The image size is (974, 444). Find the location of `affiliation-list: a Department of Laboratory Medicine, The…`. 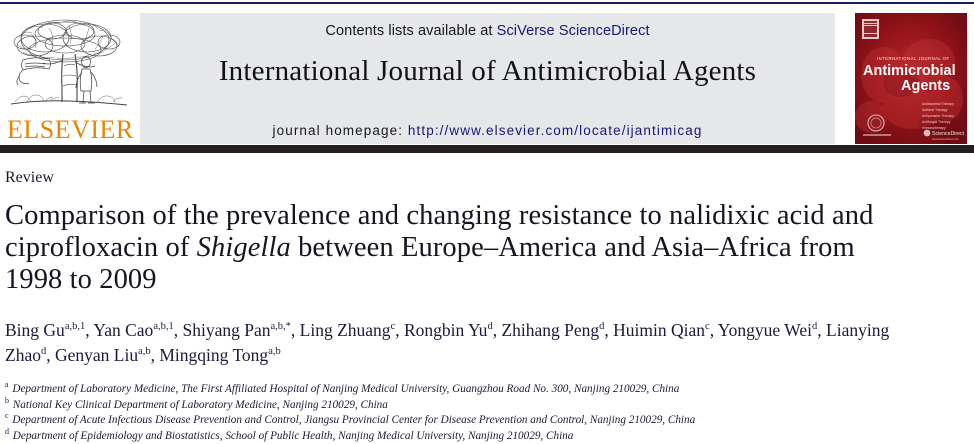

affiliation-list: a Department of Laboratory Medicine, The… is located at coordinates (485, 412).